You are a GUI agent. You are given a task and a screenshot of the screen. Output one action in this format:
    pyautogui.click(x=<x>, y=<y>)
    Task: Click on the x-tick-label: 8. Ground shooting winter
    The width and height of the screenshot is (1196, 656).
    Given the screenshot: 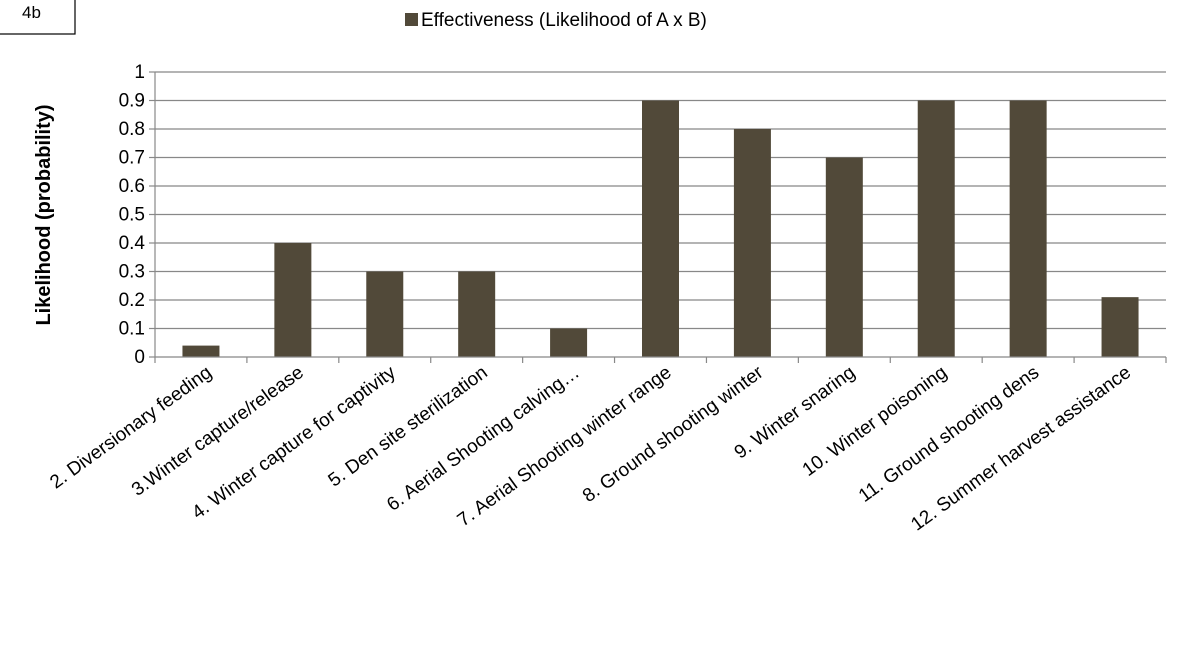 What is the action you would take?
    pyautogui.click(x=673, y=434)
    